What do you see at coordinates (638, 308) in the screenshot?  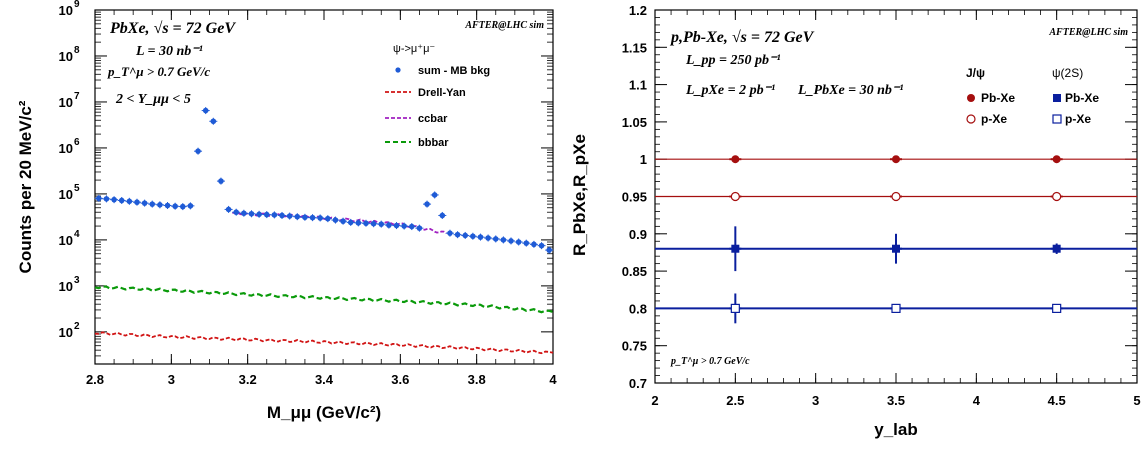 I see `right-ytick-label: 0.8` at bounding box center [638, 308].